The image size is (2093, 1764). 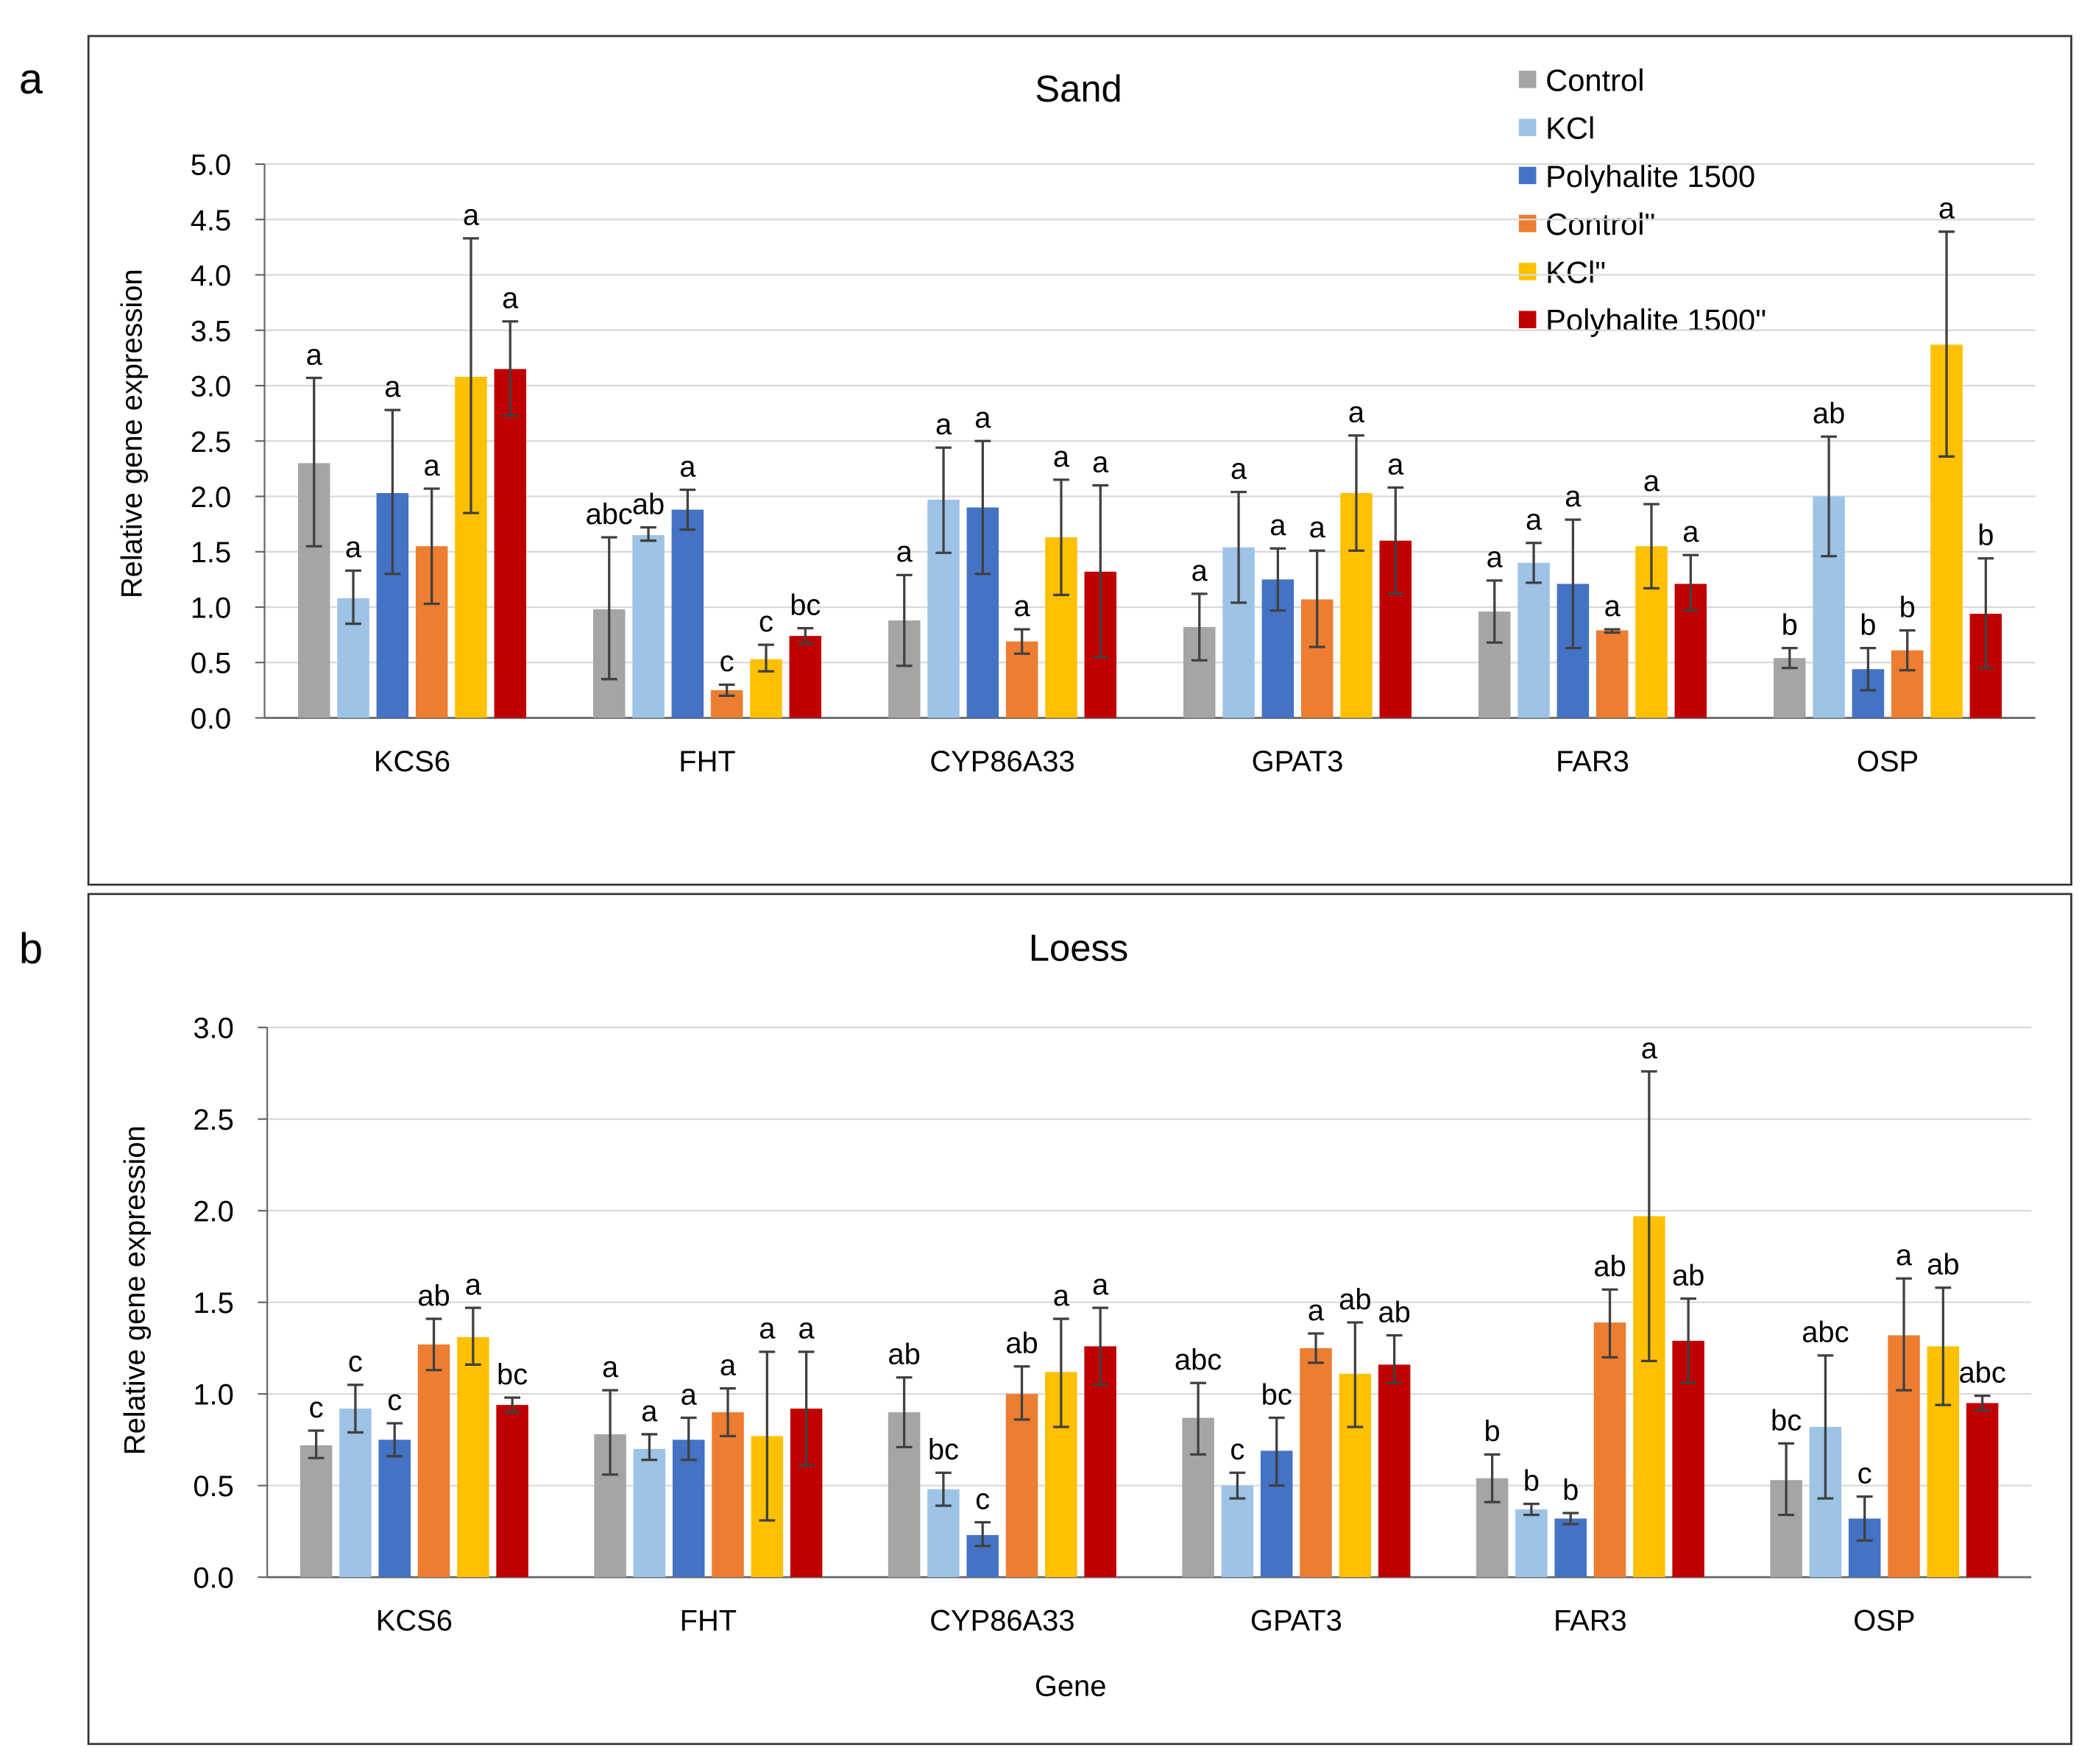 I want to click on chart-title-loess: Loess, so click(x=1078, y=947).